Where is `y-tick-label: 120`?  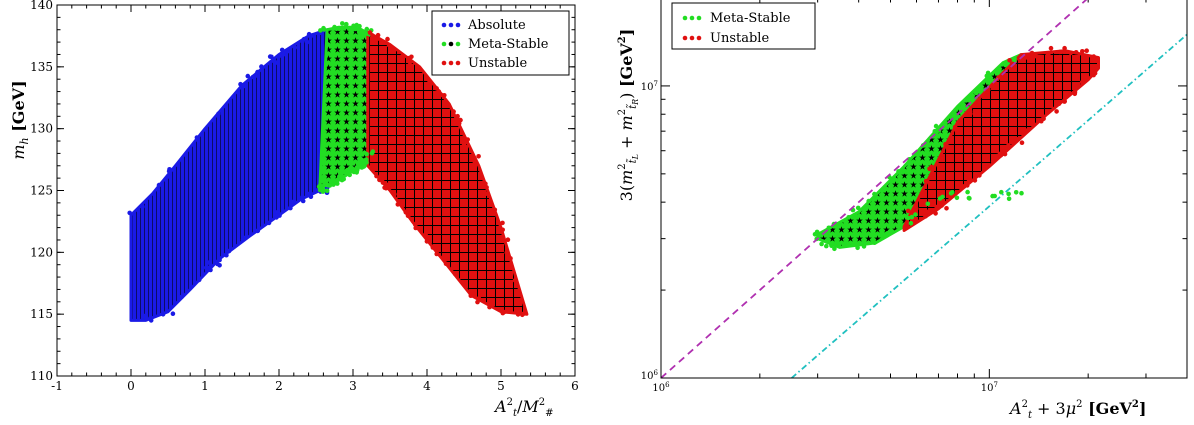
y-tick-label: 120 is located at coordinates (41, 252).